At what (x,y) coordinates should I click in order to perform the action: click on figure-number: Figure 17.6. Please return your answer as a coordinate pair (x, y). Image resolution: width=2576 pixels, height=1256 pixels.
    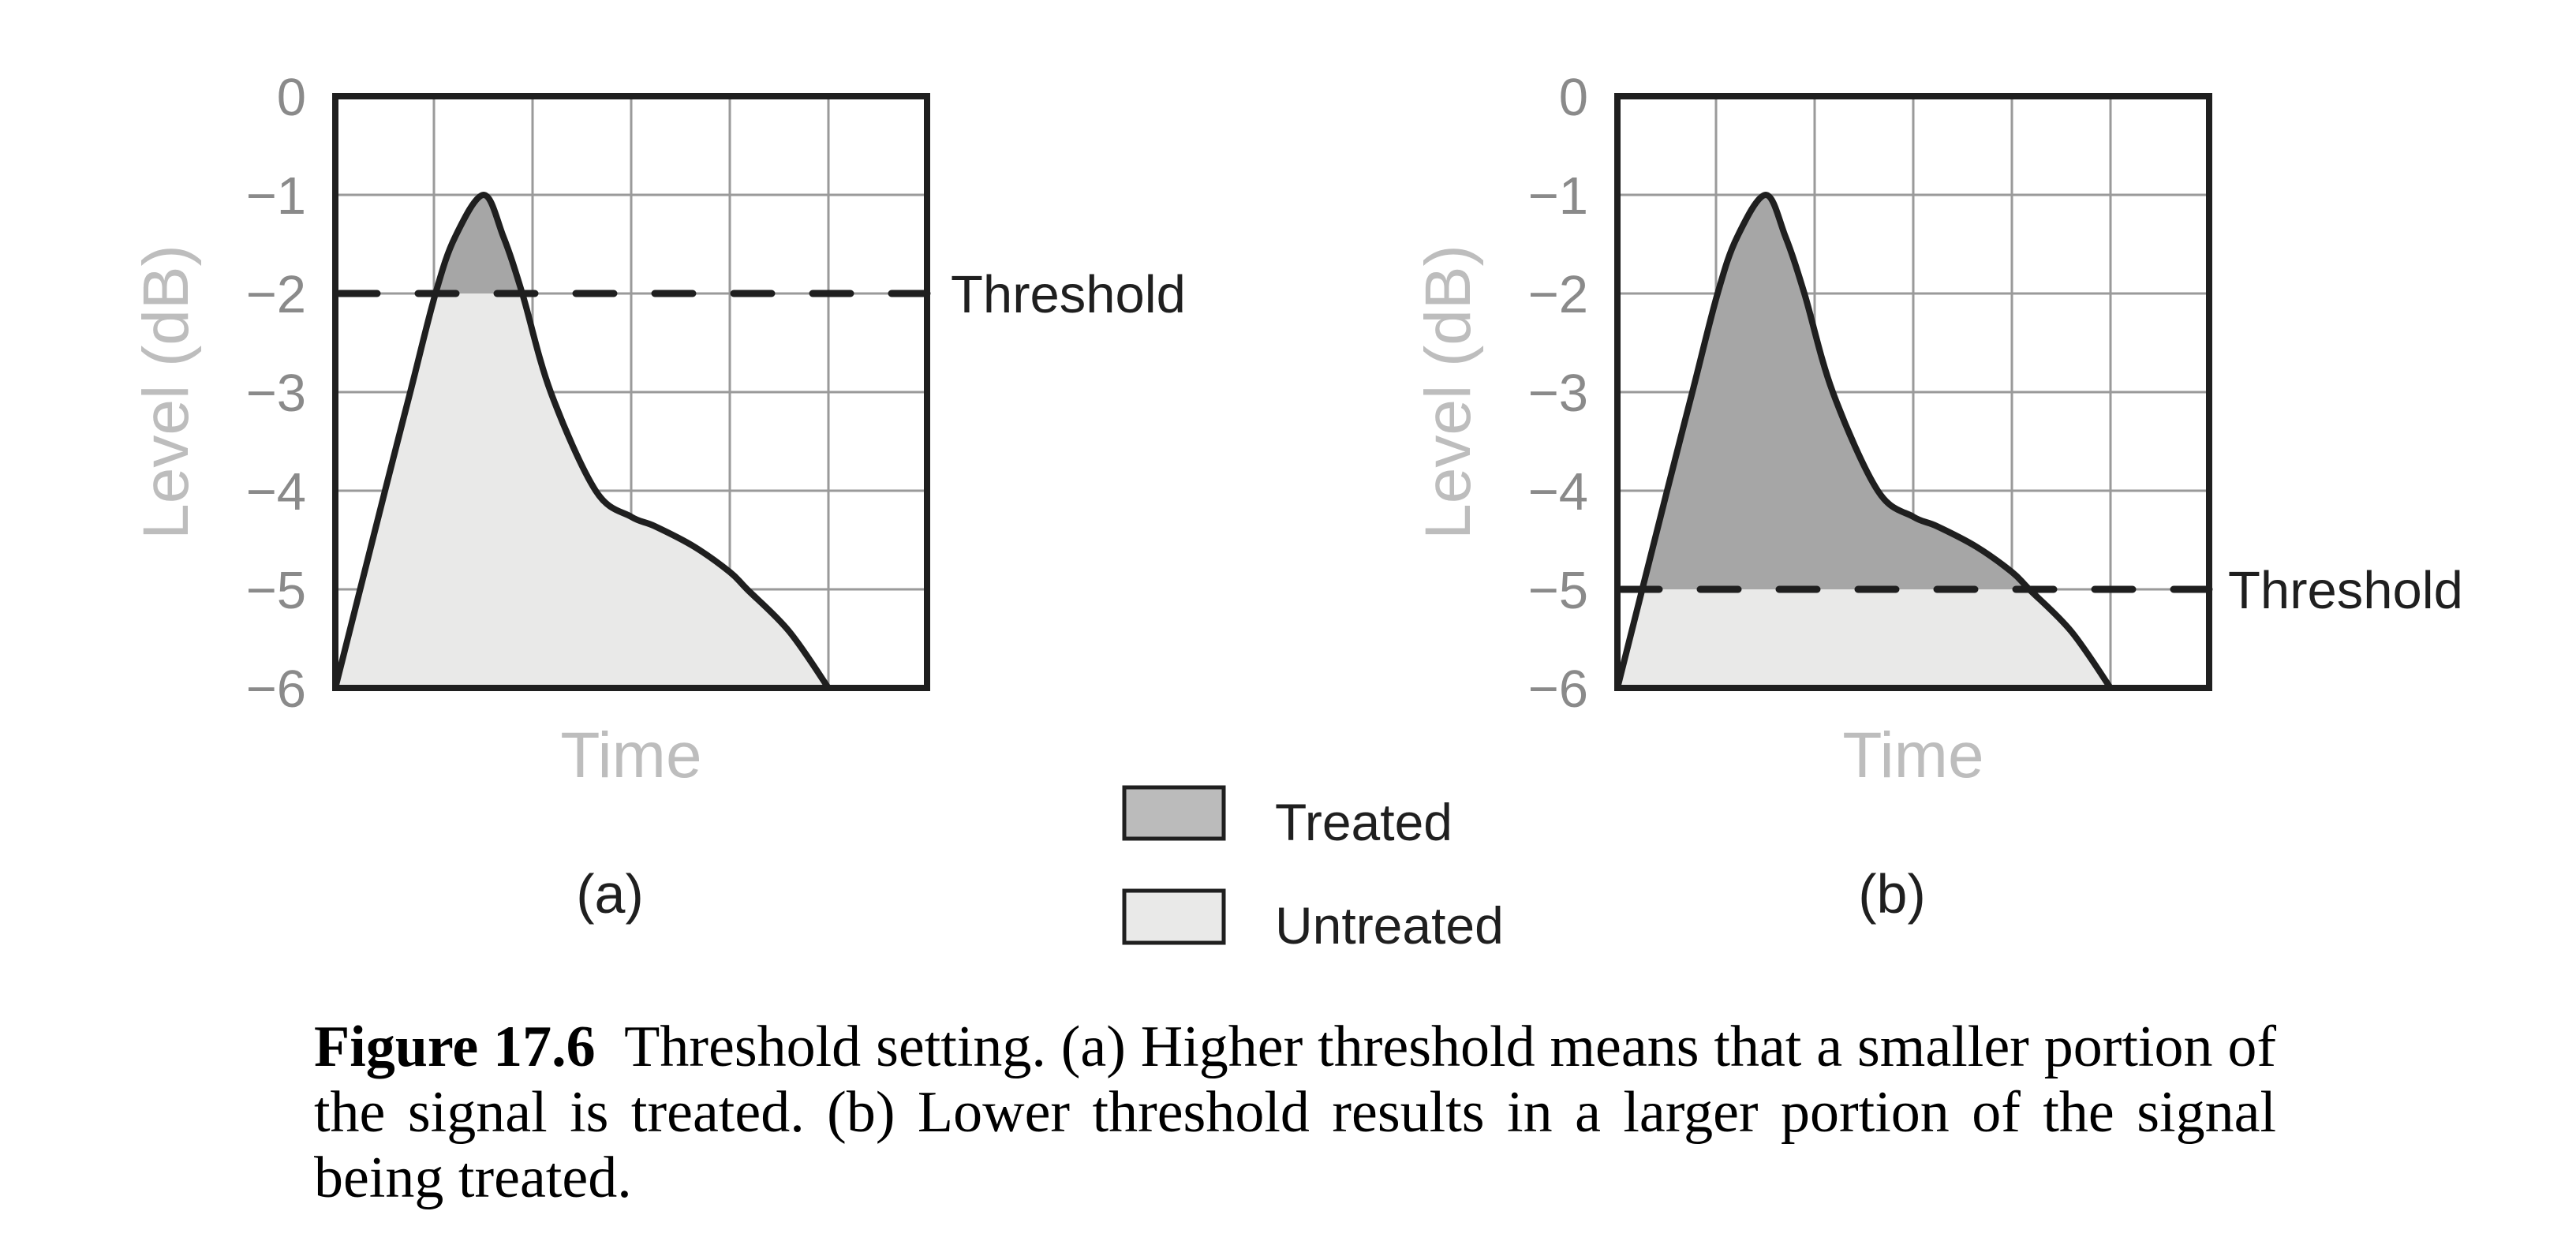
    Looking at the image, I should click on (455, 1047).